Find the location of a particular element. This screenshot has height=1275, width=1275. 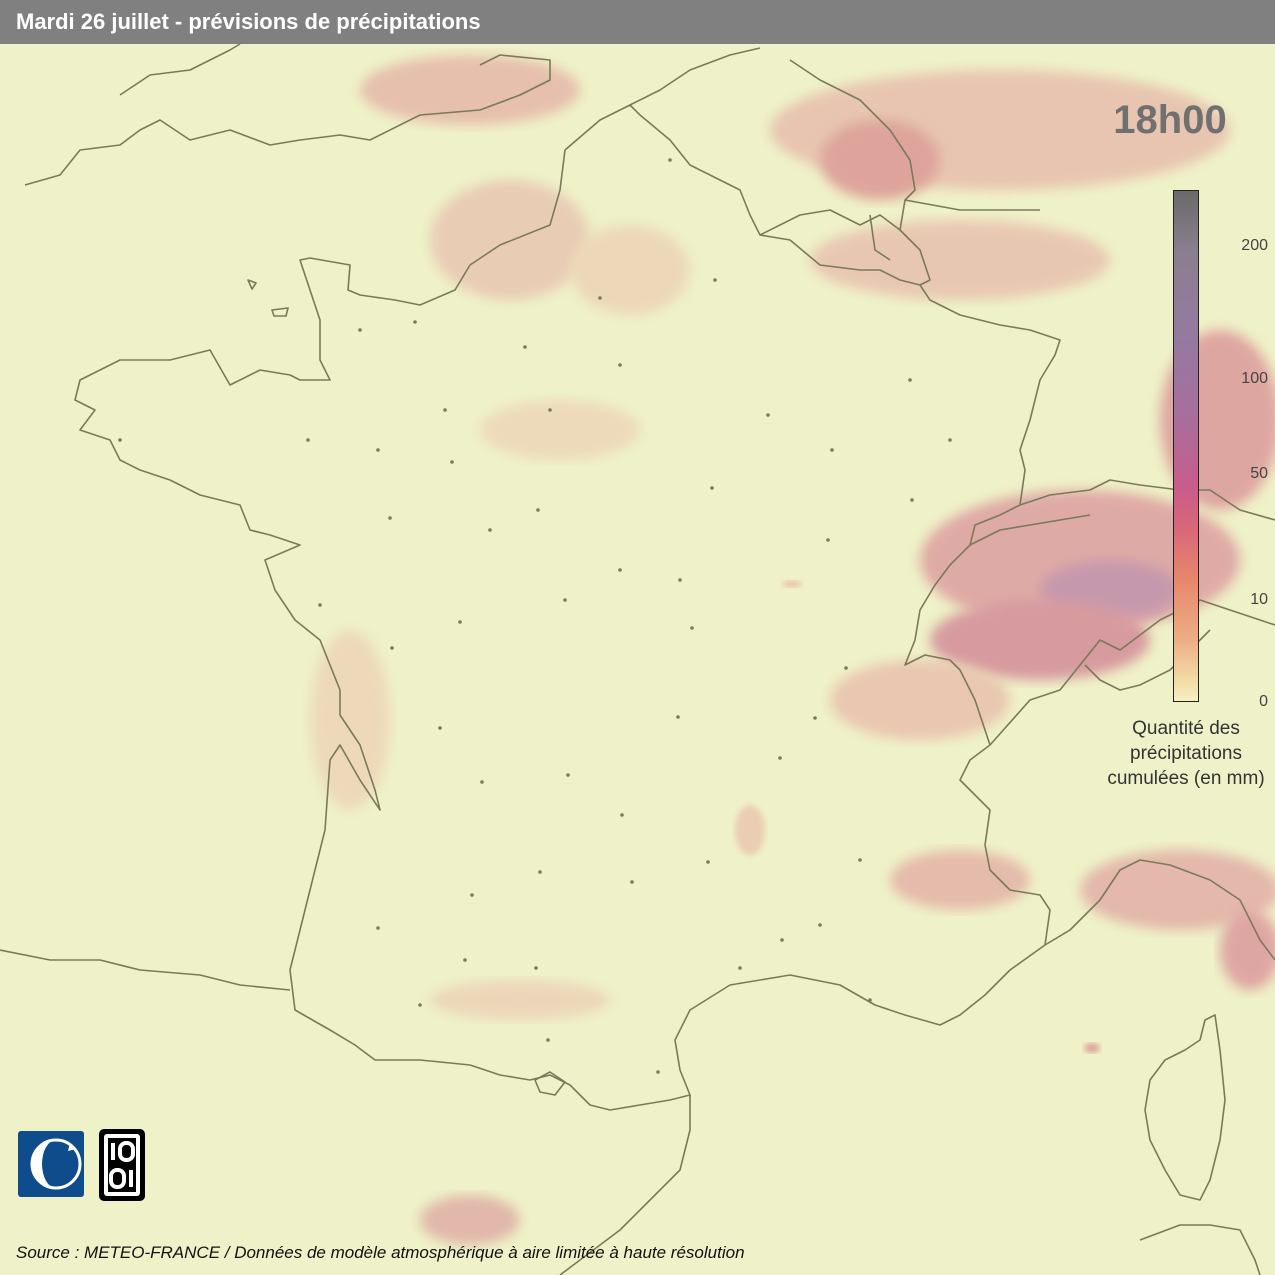

forecast-time: 18h00 is located at coordinates (1170, 120).